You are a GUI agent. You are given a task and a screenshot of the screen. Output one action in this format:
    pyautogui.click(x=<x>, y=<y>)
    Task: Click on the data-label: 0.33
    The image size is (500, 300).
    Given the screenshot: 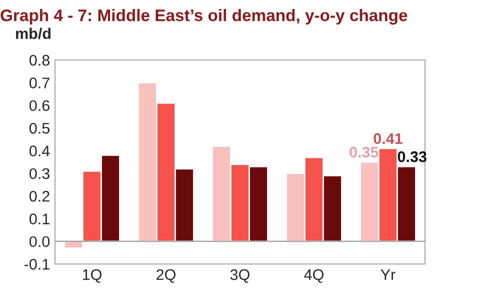 What is the action you would take?
    pyautogui.click(x=412, y=156)
    